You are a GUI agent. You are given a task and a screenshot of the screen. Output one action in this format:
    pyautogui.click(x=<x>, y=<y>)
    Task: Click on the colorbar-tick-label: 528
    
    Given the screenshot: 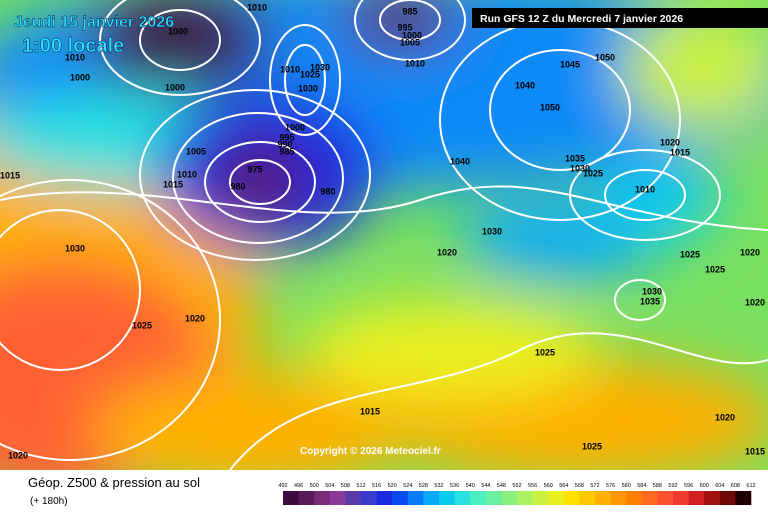 What is the action you would take?
    pyautogui.click(x=423, y=486)
    